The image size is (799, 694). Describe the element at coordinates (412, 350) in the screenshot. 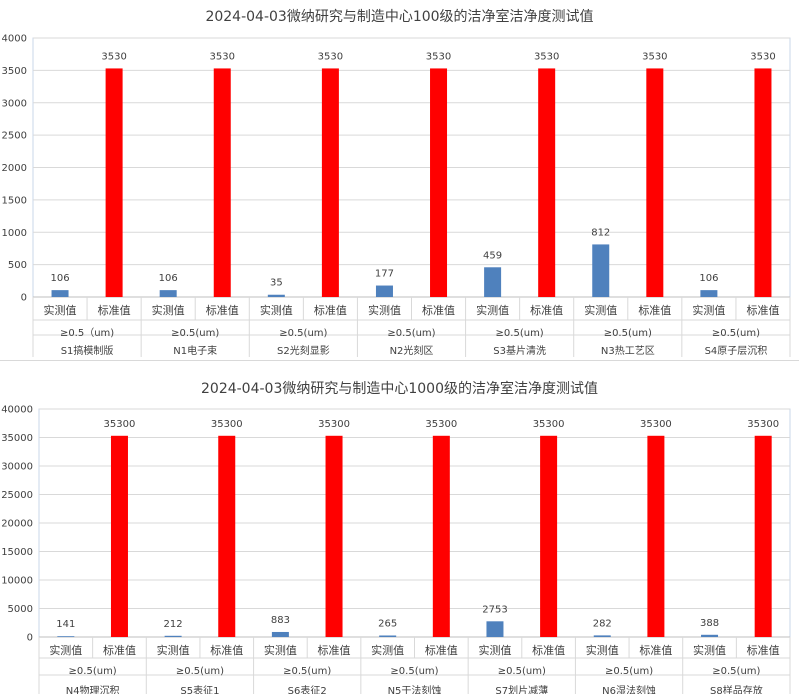

I see `x-area-label: N2光刻区` at that location.